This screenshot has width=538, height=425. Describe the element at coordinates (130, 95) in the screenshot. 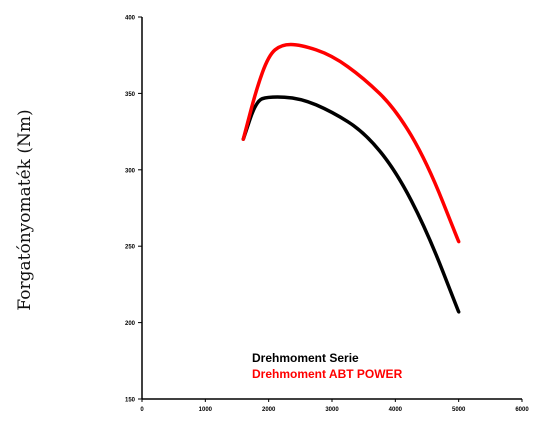

I see `y-tick-label: 350` at that location.